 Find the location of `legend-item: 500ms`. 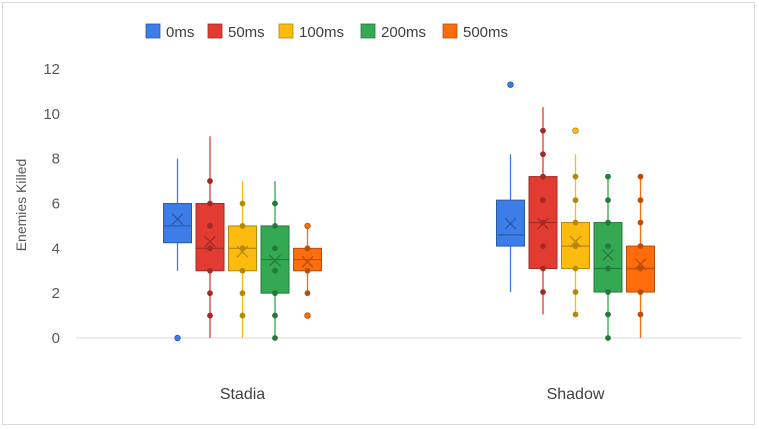

legend-item: 500ms is located at coordinates (475, 32).